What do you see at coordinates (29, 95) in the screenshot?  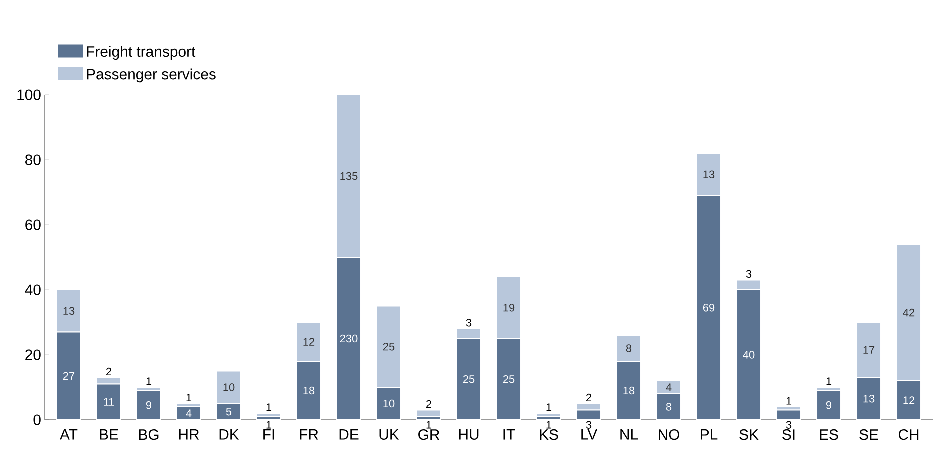 I see `y-tick-label: 100` at bounding box center [29, 95].